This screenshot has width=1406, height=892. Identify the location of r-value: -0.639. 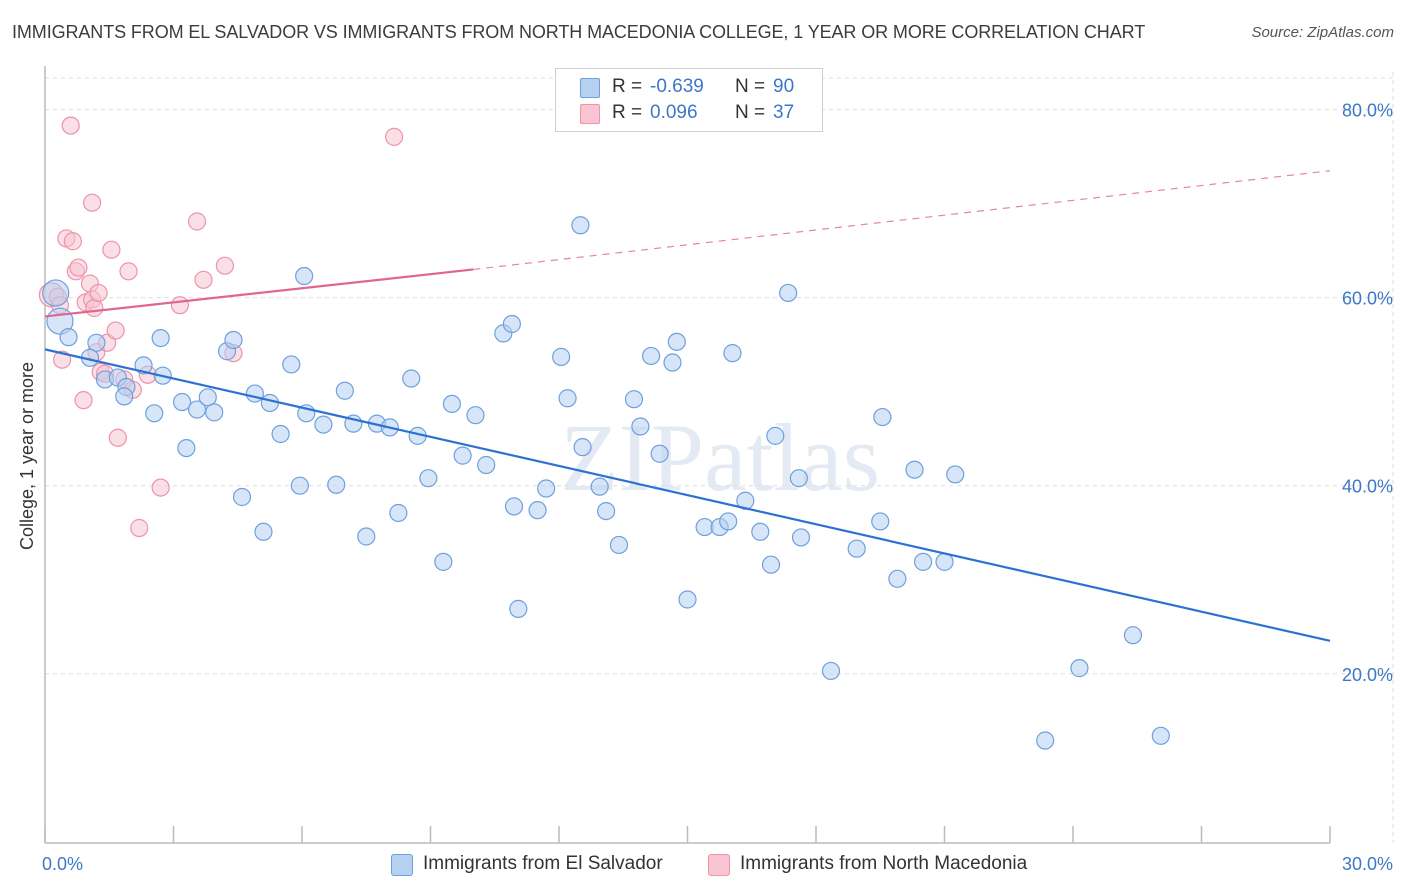
(677, 86).